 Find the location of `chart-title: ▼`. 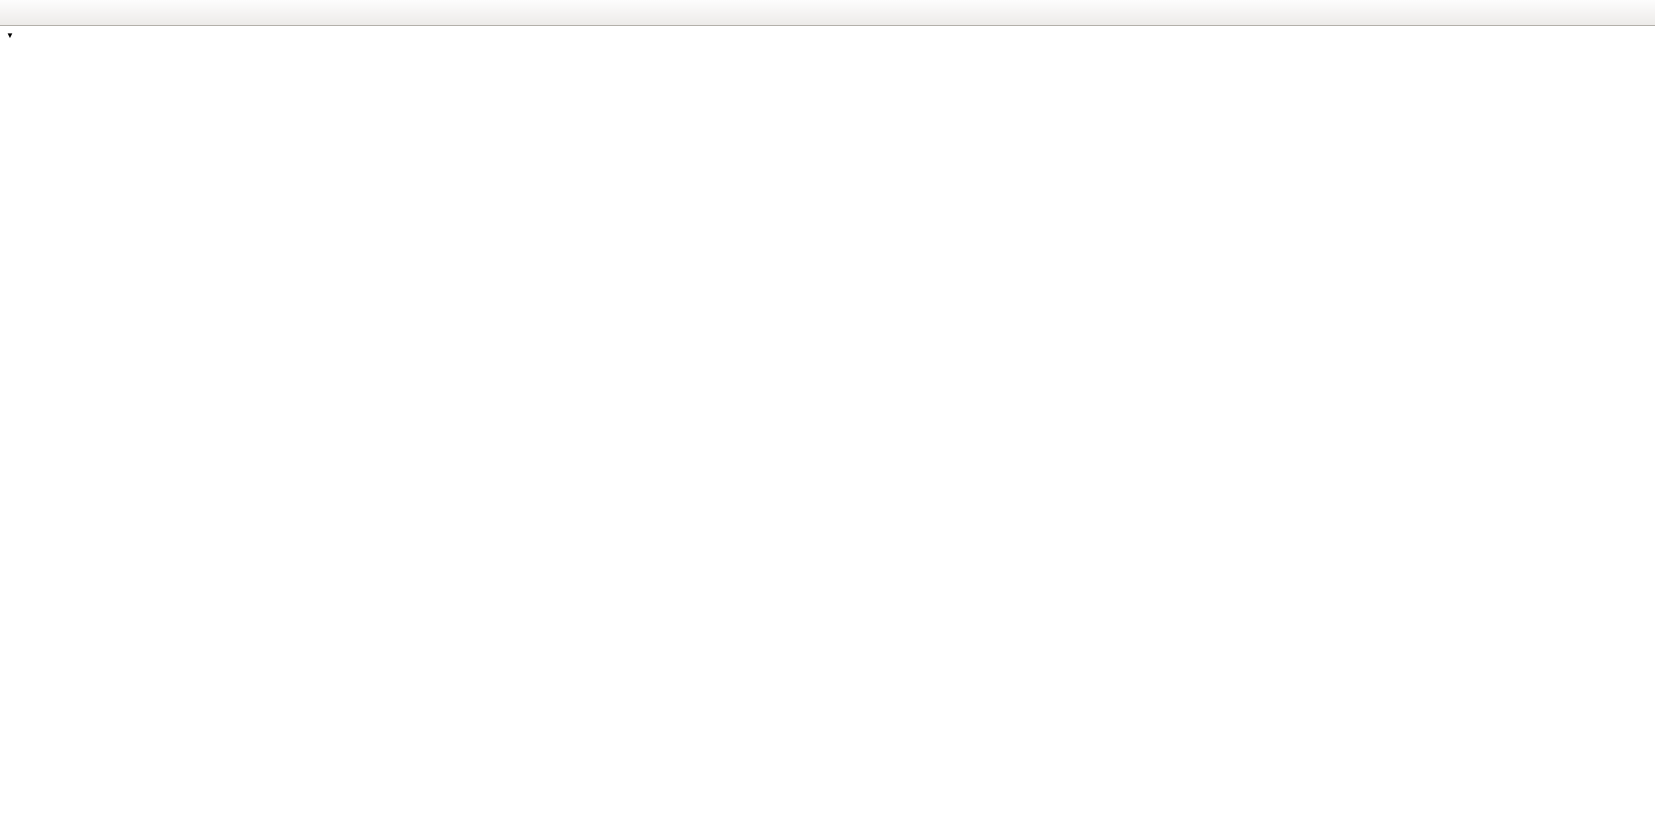

chart-title: ▼ is located at coordinates (10, 35).